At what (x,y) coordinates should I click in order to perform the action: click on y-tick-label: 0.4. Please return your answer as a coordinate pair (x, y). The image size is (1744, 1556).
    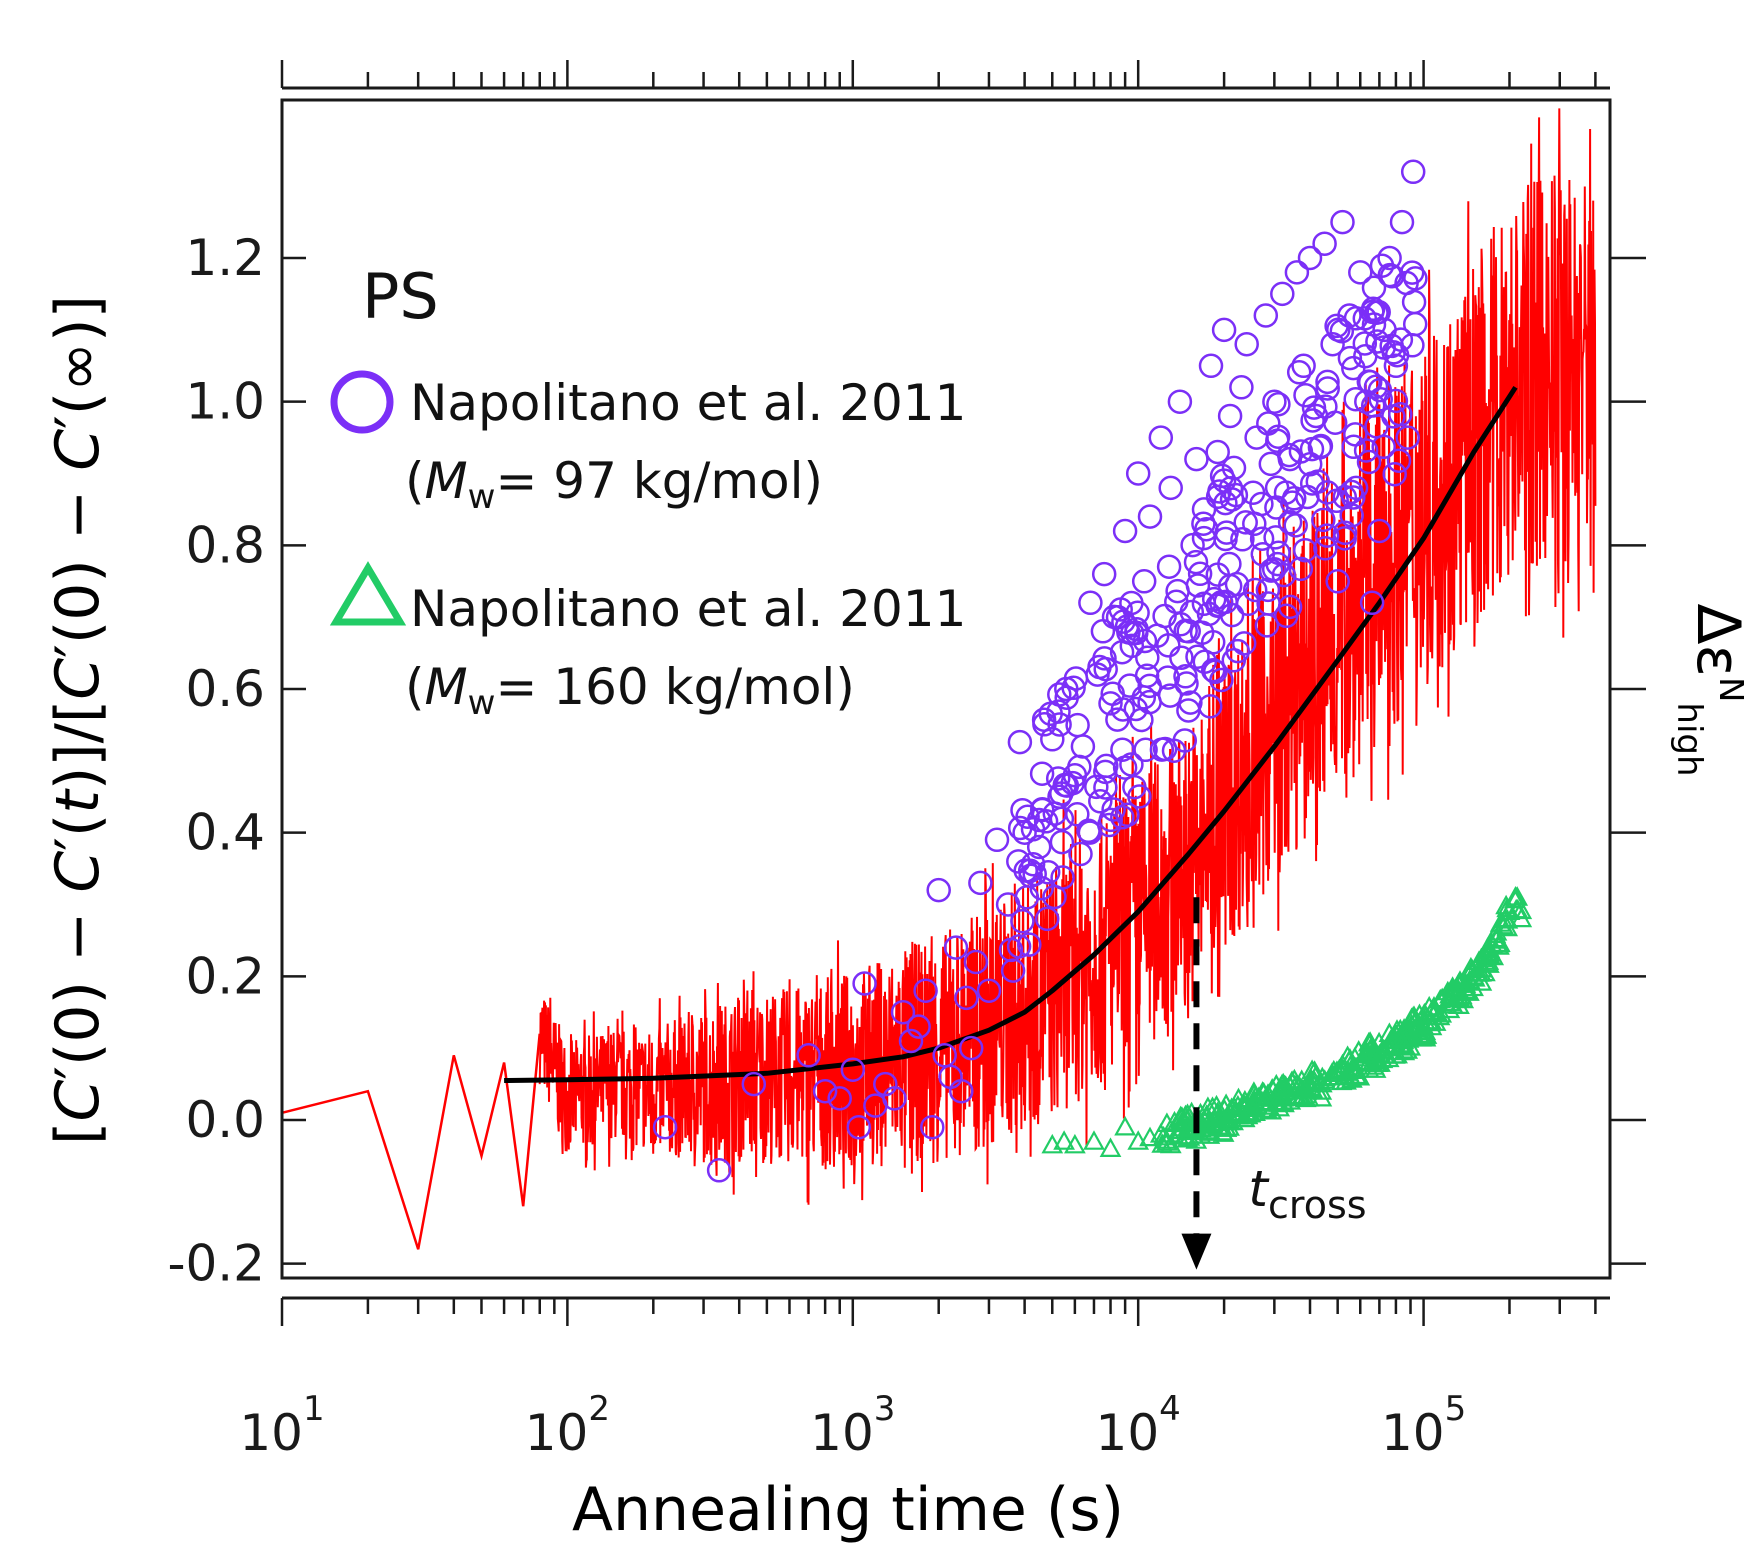
    Looking at the image, I should click on (225, 833).